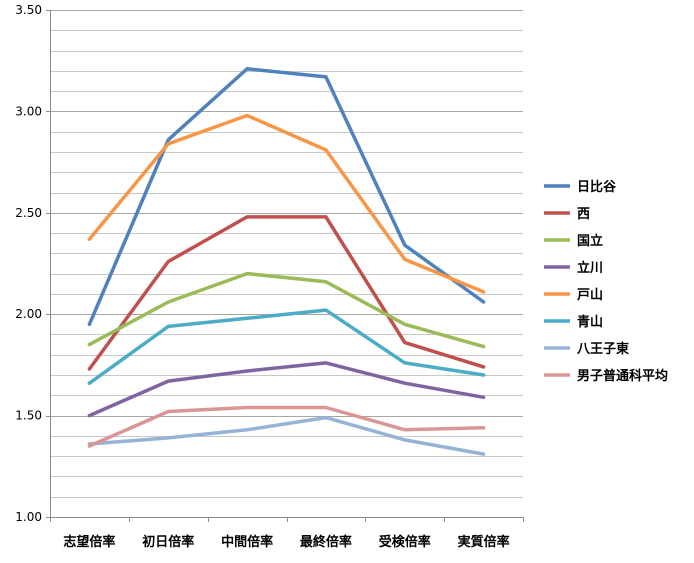 Image resolution: width=694 pixels, height=563 pixels. What do you see at coordinates (28, 213) in the screenshot?
I see `y-tick-label: 2.50` at bounding box center [28, 213].